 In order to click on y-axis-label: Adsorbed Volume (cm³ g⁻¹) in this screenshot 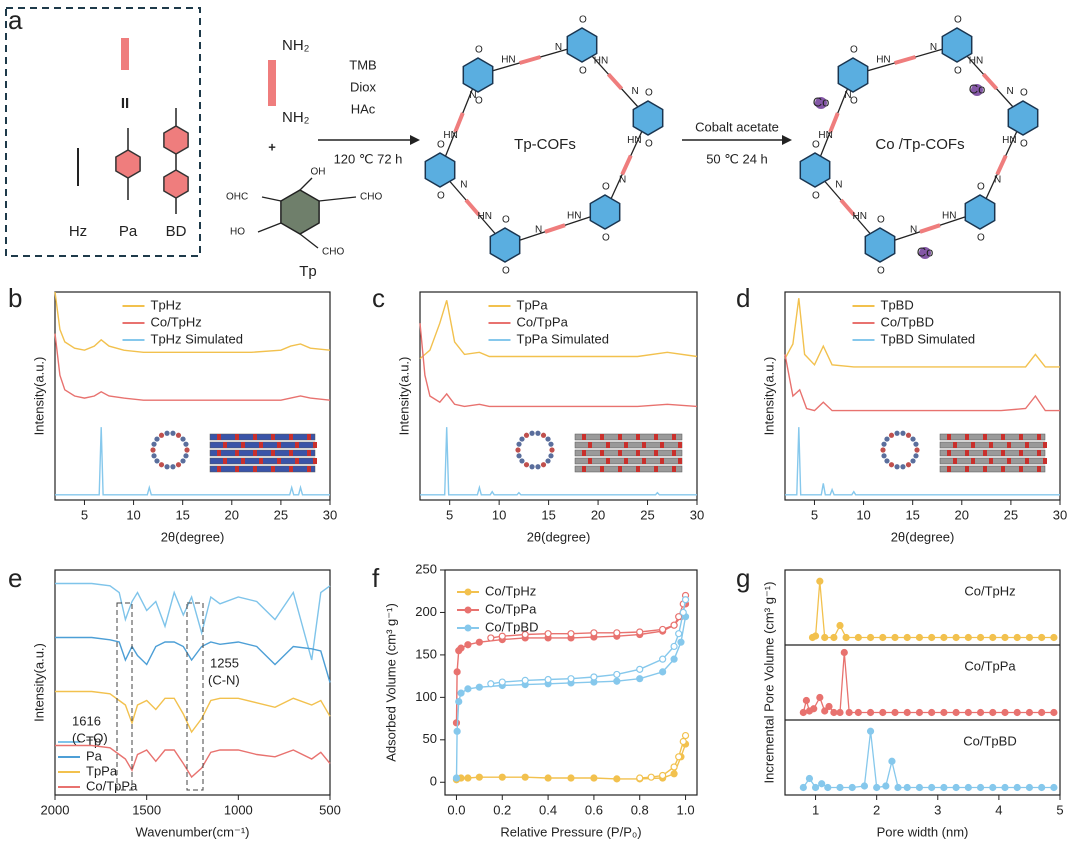, I will do `click(390, 682)`.